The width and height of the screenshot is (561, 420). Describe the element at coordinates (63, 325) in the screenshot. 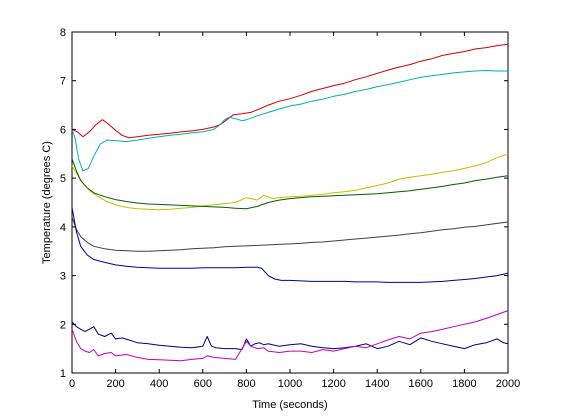

I see `y-tick-label: 2` at that location.